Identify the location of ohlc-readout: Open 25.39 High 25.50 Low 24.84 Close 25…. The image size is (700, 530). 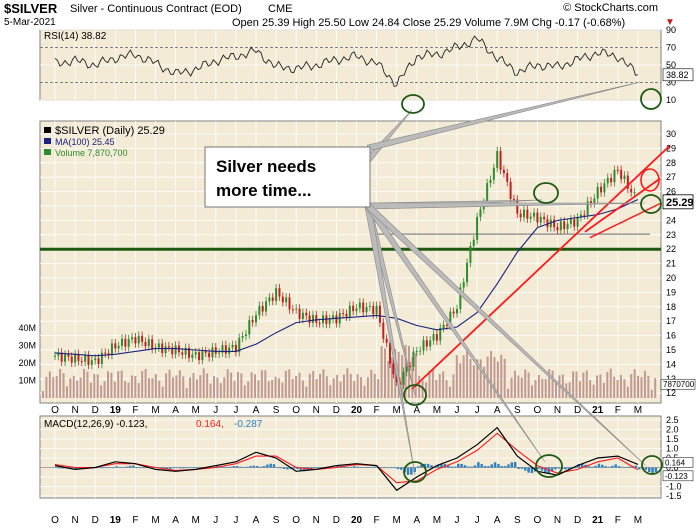
(429, 23).